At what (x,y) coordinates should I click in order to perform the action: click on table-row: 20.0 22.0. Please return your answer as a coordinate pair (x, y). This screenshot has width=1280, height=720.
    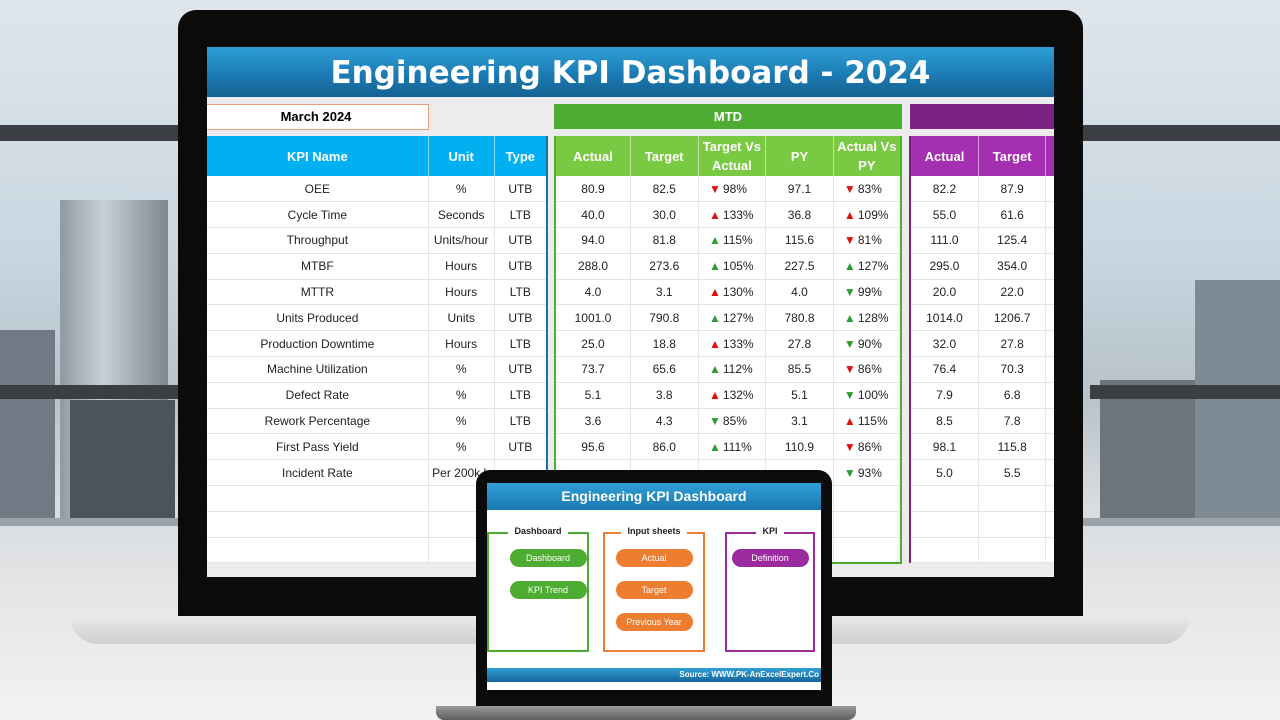
    Looking at the image, I should click on (982, 292).